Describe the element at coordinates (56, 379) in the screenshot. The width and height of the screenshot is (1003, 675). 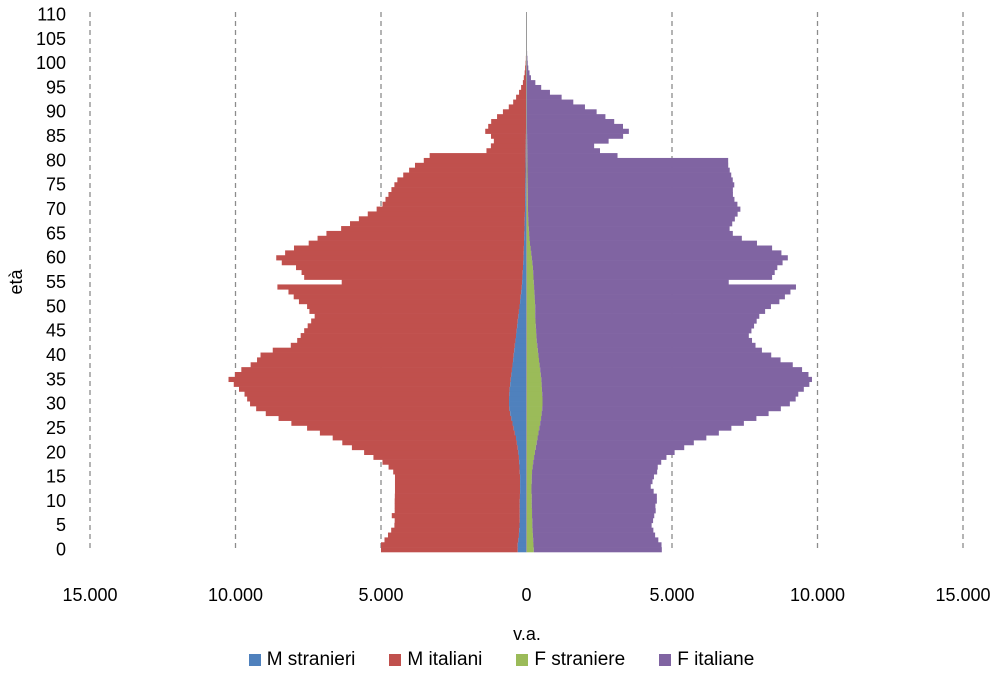
I see `y-tick-label: 35` at that location.